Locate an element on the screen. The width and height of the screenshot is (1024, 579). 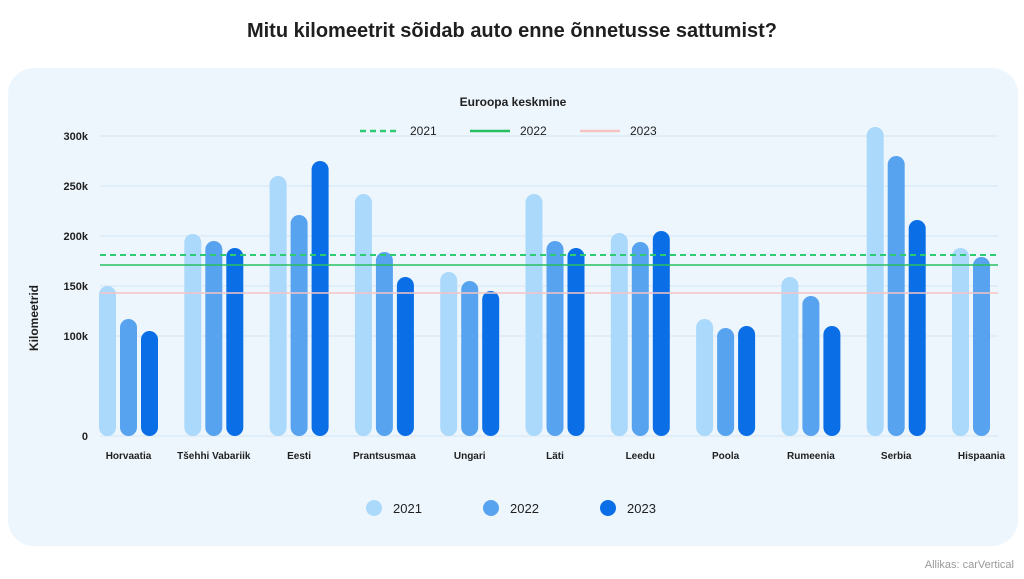
y-tick-label: 300k is located at coordinates (76, 137).